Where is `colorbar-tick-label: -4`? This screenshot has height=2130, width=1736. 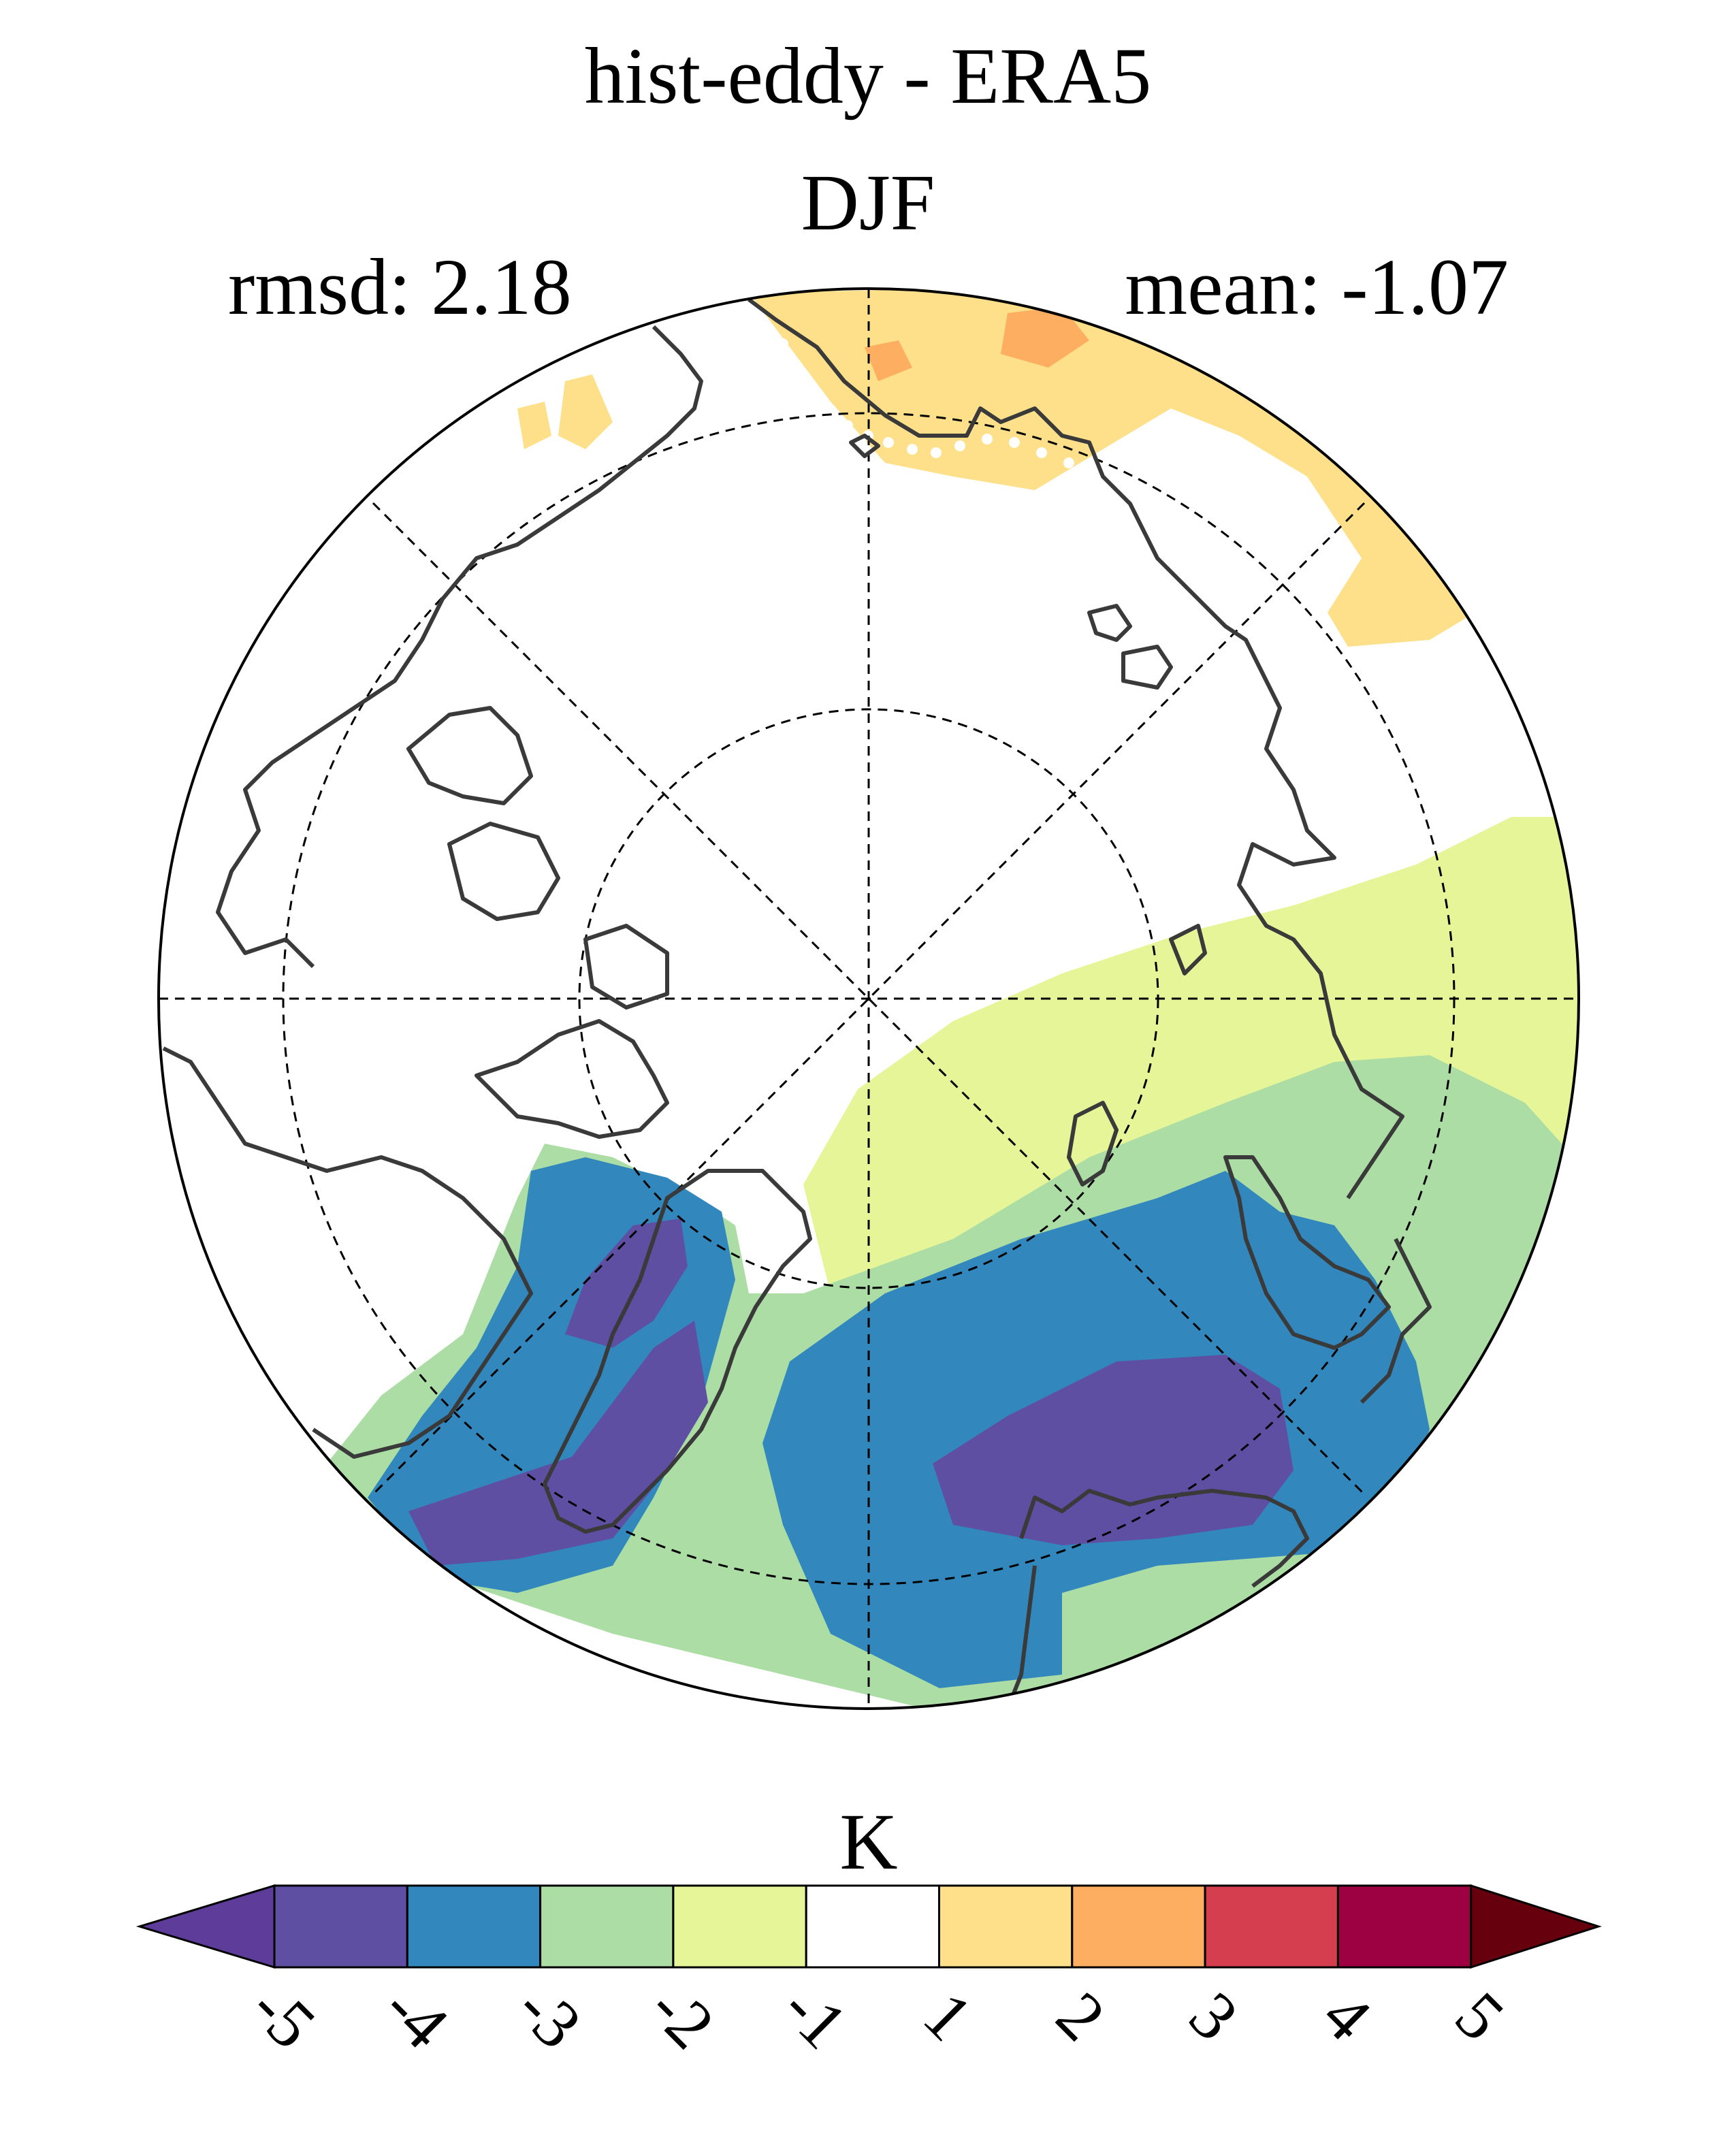
colorbar-tick-label: -4 is located at coordinates (416, 2016).